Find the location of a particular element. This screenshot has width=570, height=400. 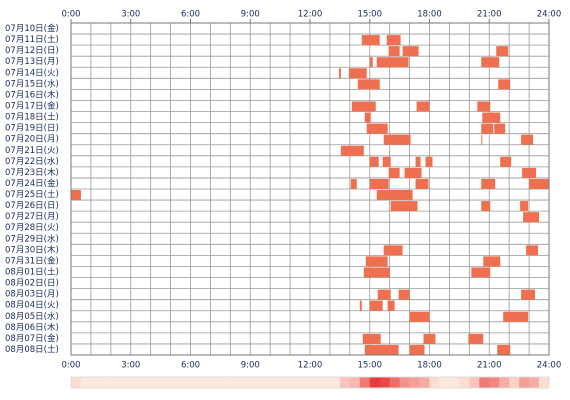

row-label: 07月16日(木) is located at coordinates (32, 94).